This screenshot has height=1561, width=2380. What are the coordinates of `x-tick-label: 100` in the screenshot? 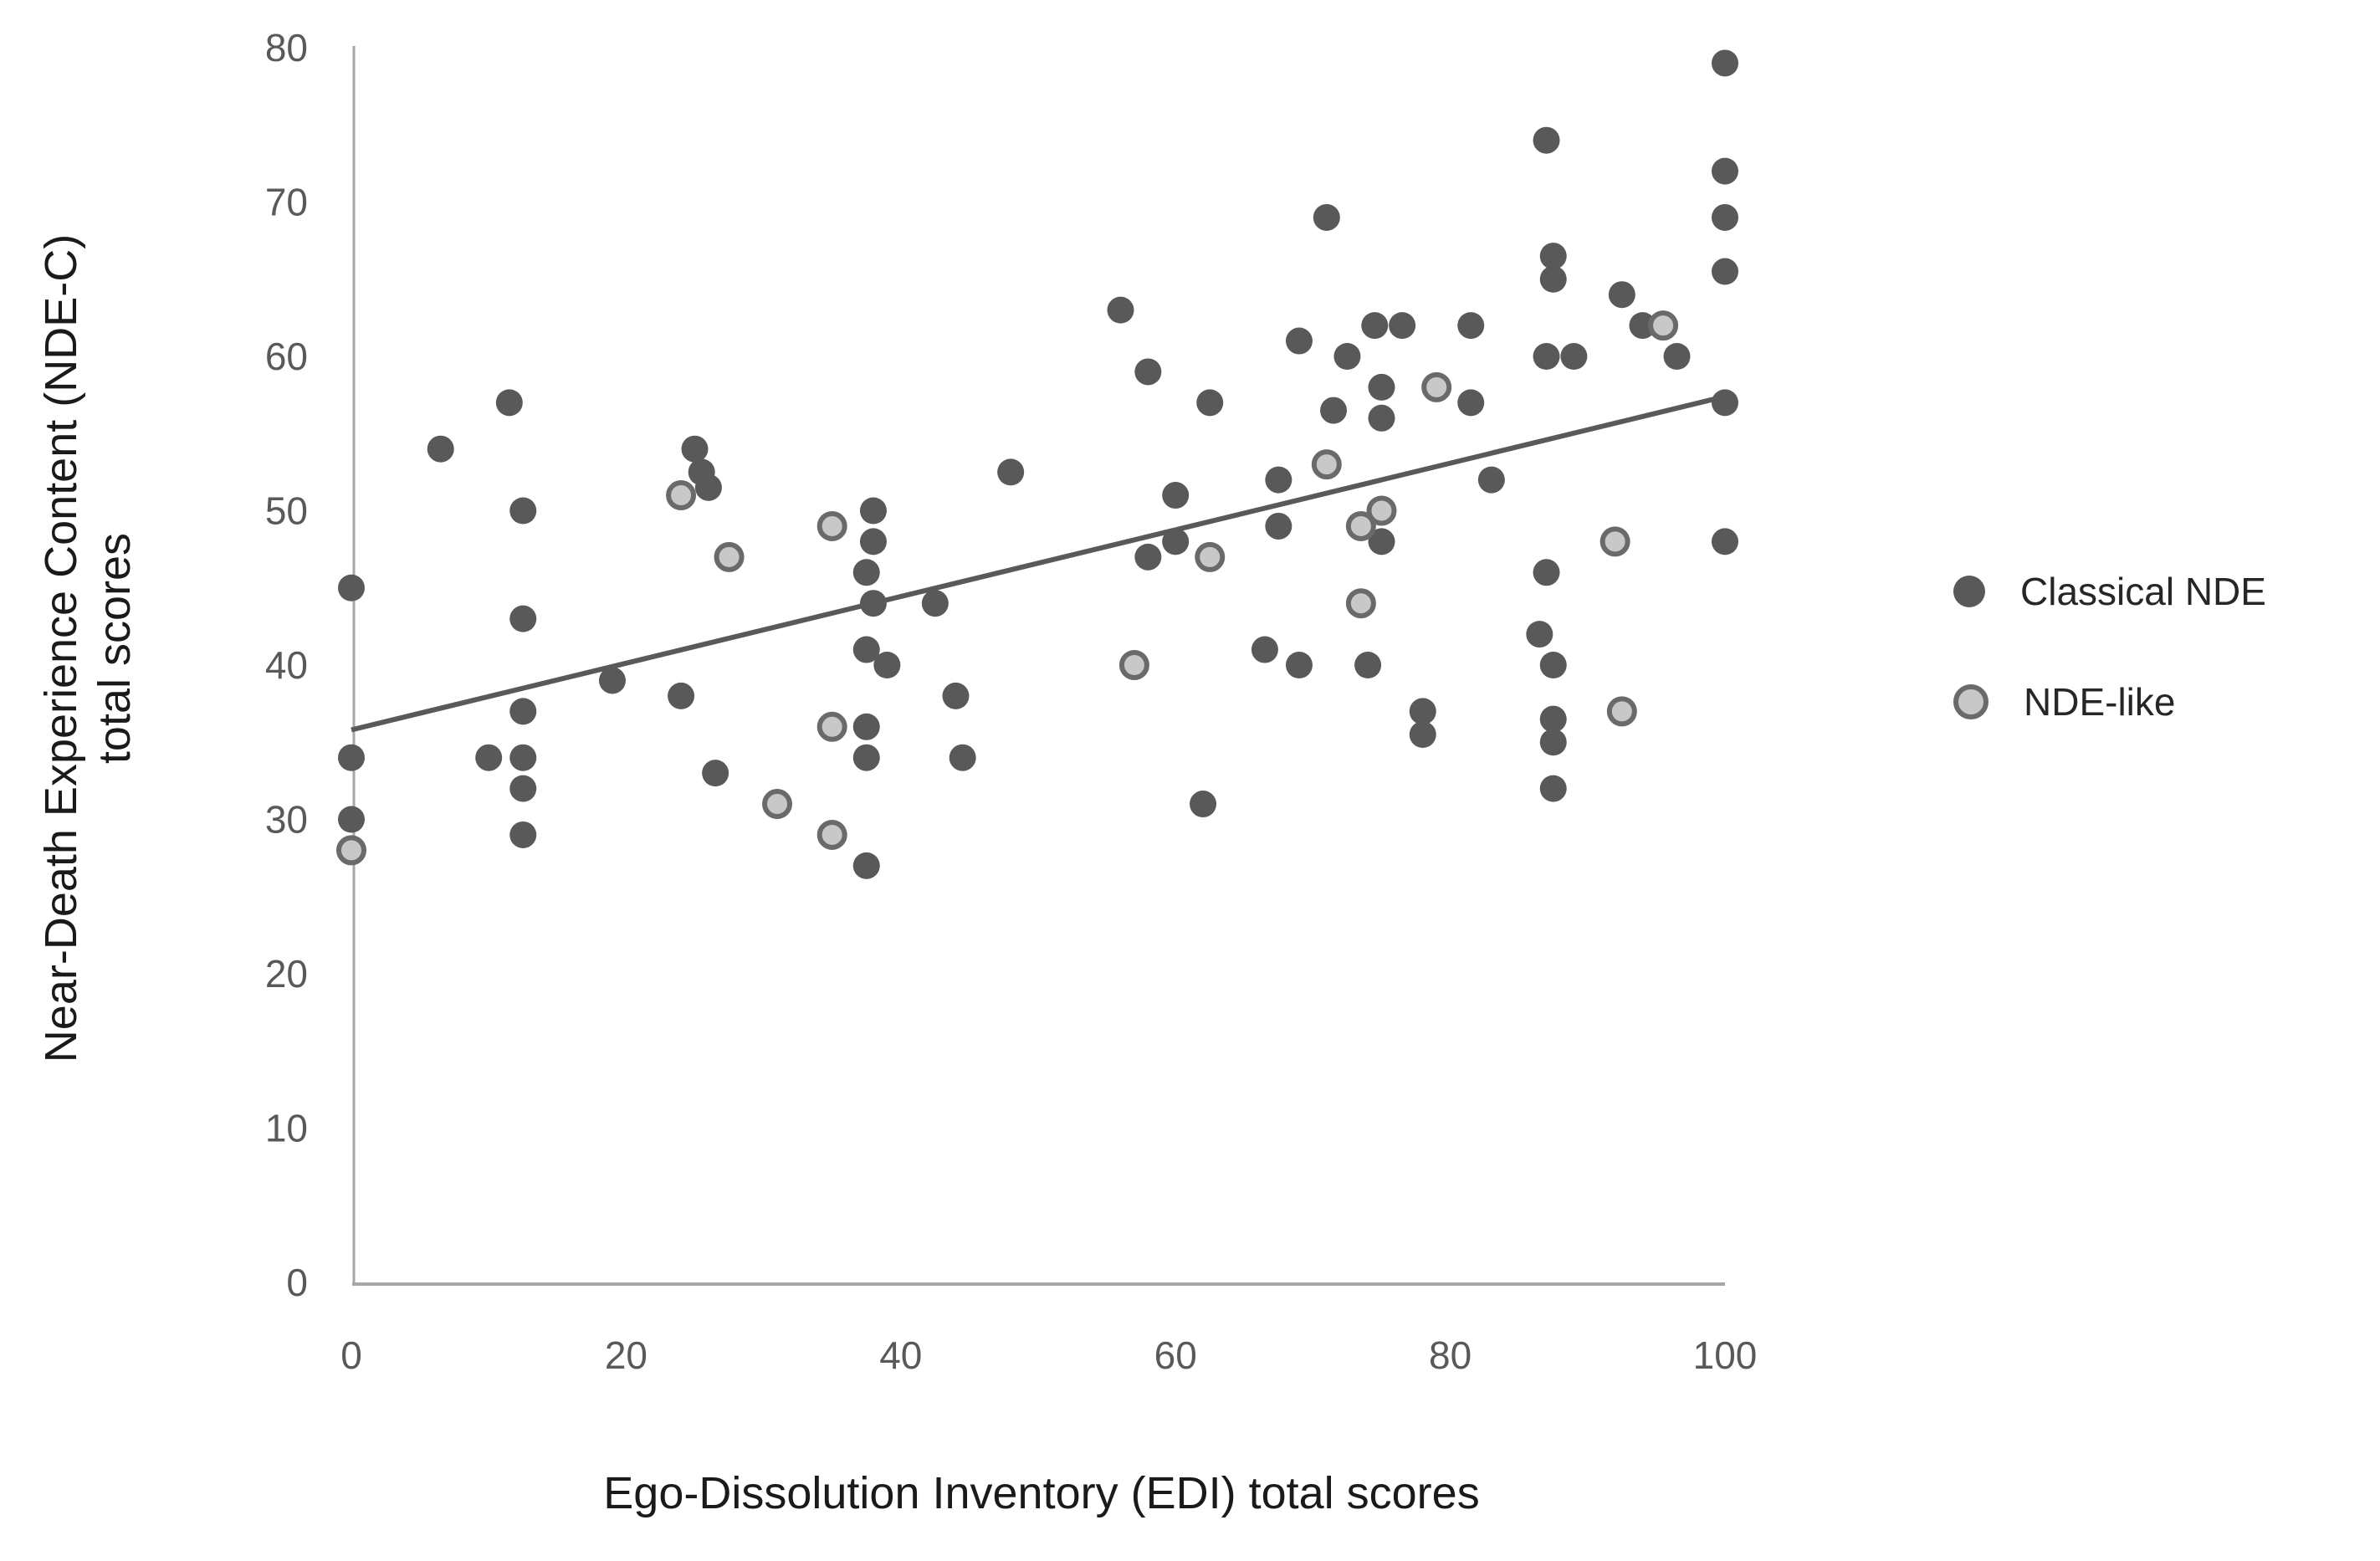 It's located at (1725, 1355).